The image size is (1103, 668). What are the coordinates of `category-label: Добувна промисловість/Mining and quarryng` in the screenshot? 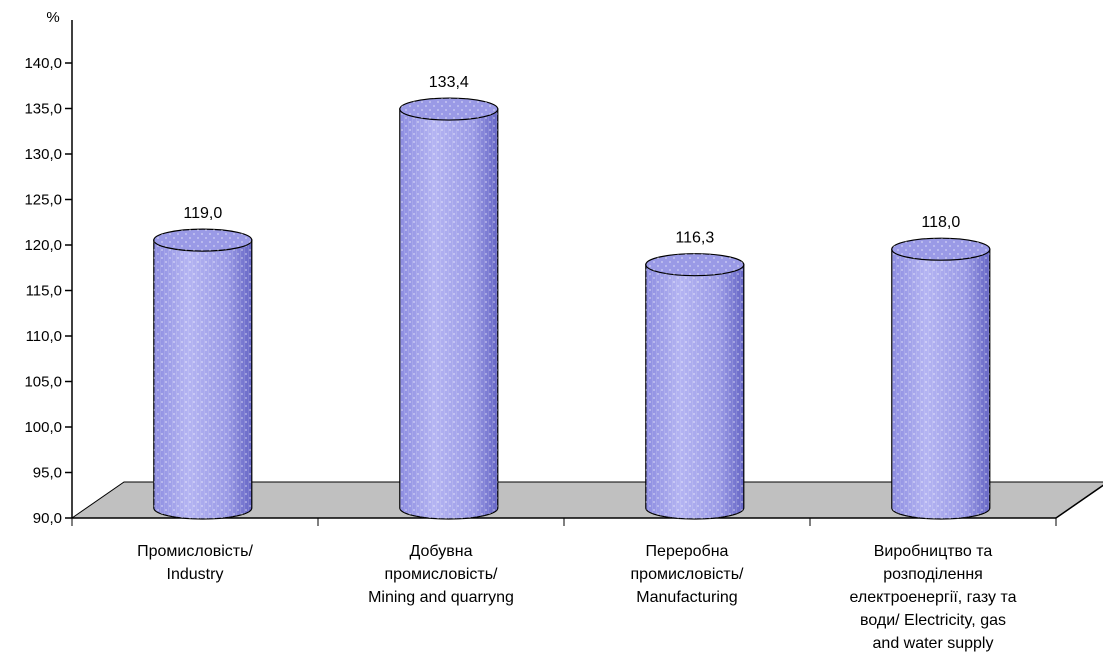 It's located at (441, 574).